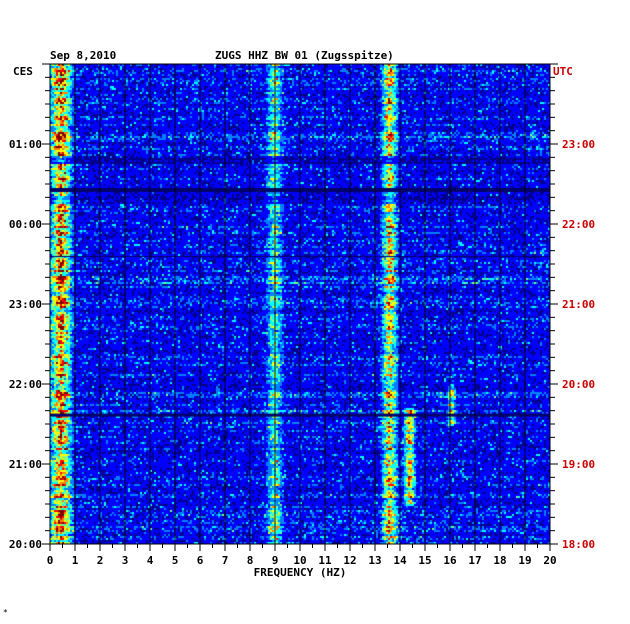 The height and width of the screenshot is (624, 630). What do you see at coordinates (450, 560) in the screenshot?
I see `x-tick-label: 16` at bounding box center [450, 560].